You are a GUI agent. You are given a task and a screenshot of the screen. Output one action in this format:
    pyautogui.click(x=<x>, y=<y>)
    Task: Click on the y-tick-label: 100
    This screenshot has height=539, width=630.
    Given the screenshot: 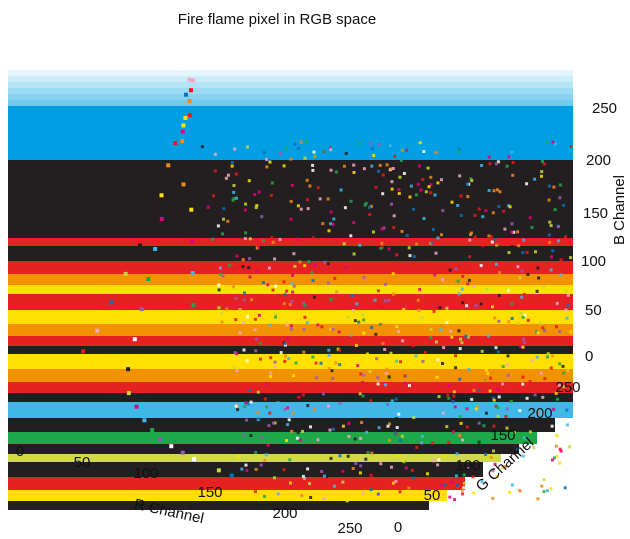 What is the action you would take?
    pyautogui.click(x=467, y=465)
    